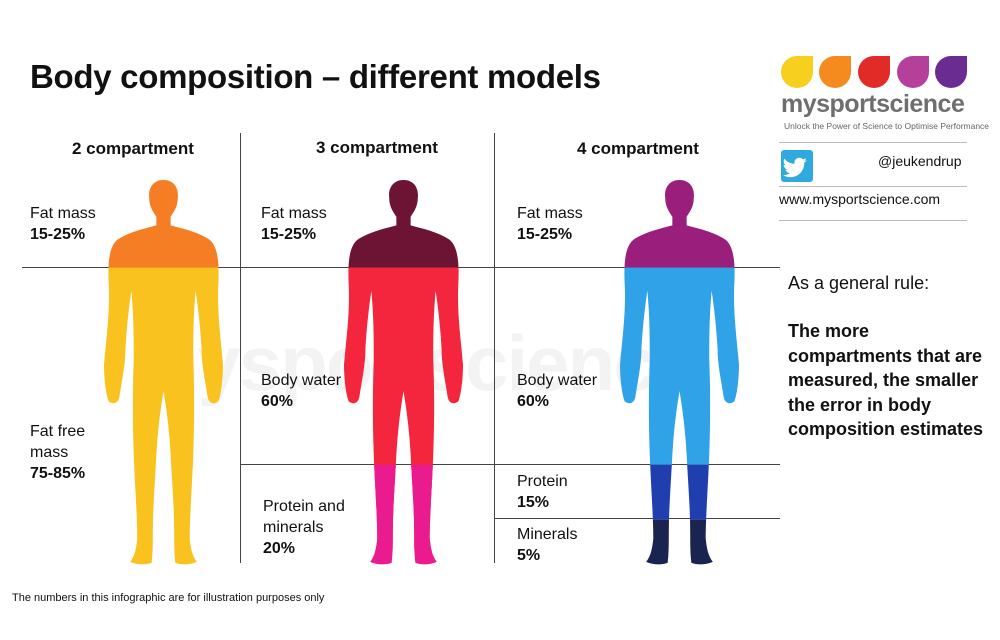 The width and height of the screenshot is (1000, 640). What do you see at coordinates (58, 442) in the screenshot?
I see `label-name: Fat free mass` at bounding box center [58, 442].